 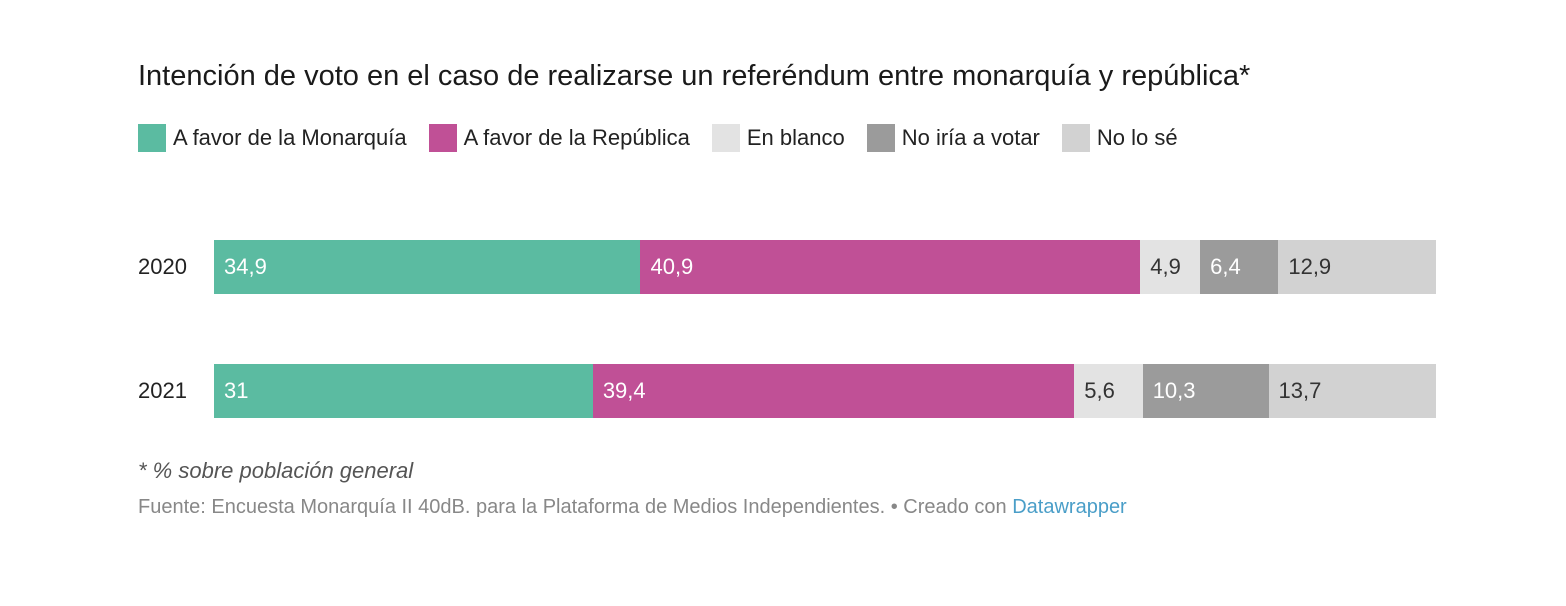 What do you see at coordinates (880, 138) in the screenshot?
I see `legend-swatch-no-votaria` at bounding box center [880, 138].